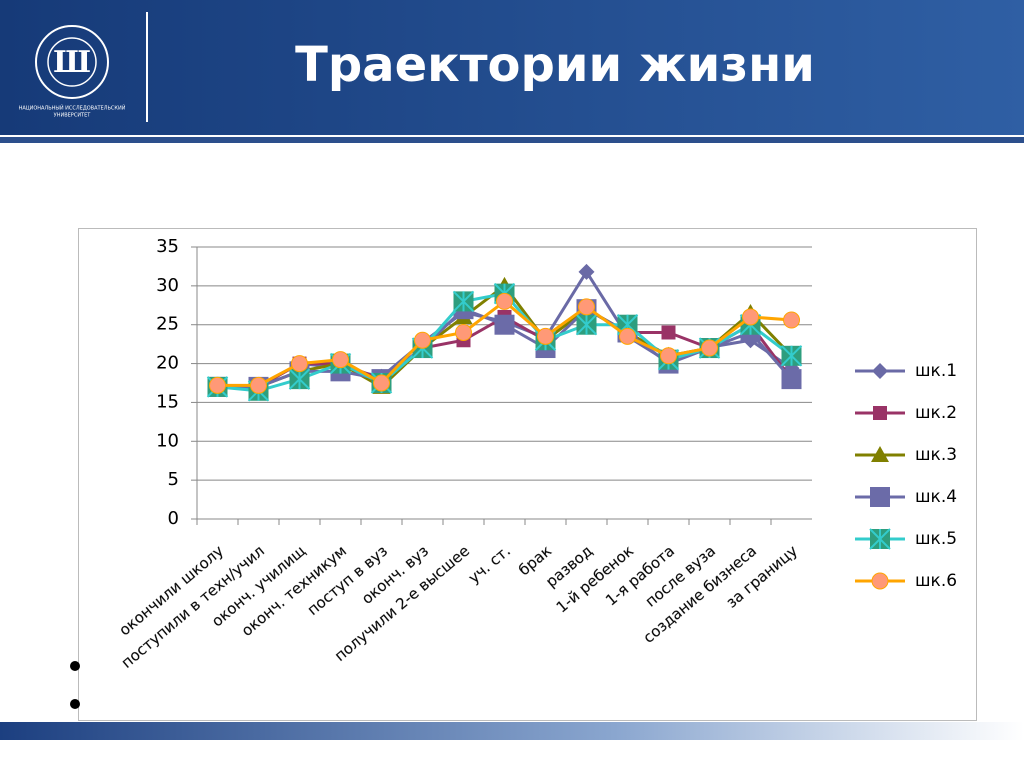 The image size is (1024, 772). What do you see at coordinates (512, 731) in the screenshot?
I see `footer-bar` at bounding box center [512, 731].